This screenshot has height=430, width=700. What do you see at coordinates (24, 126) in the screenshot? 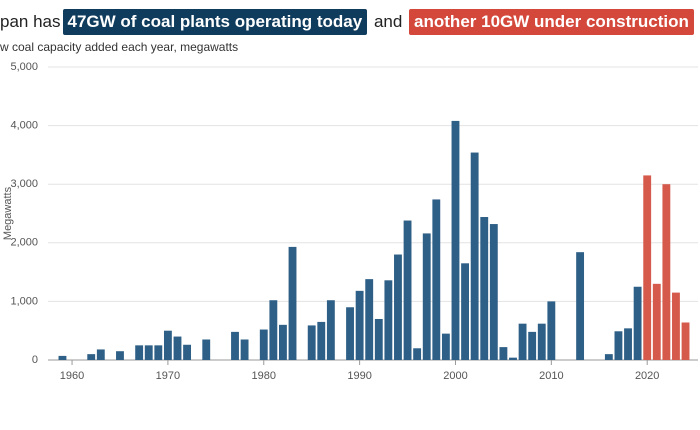
I see `y-tick-label: 4,000` at bounding box center [24, 126].